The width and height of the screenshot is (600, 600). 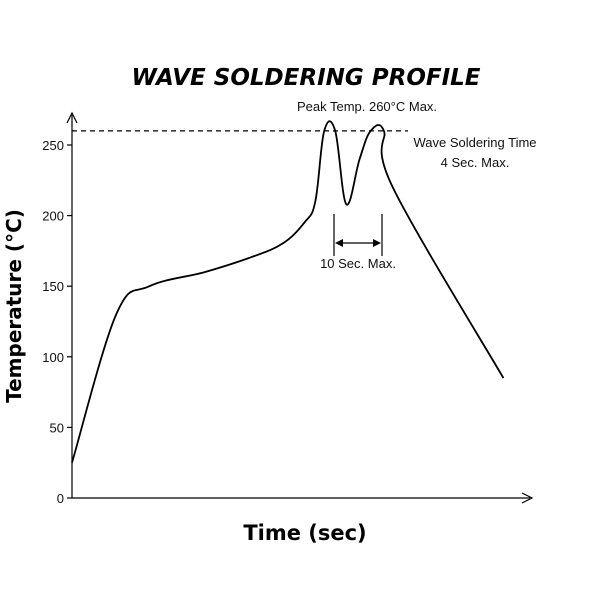 What do you see at coordinates (53, 216) in the screenshot?
I see `y-tick-label: 200` at bounding box center [53, 216].